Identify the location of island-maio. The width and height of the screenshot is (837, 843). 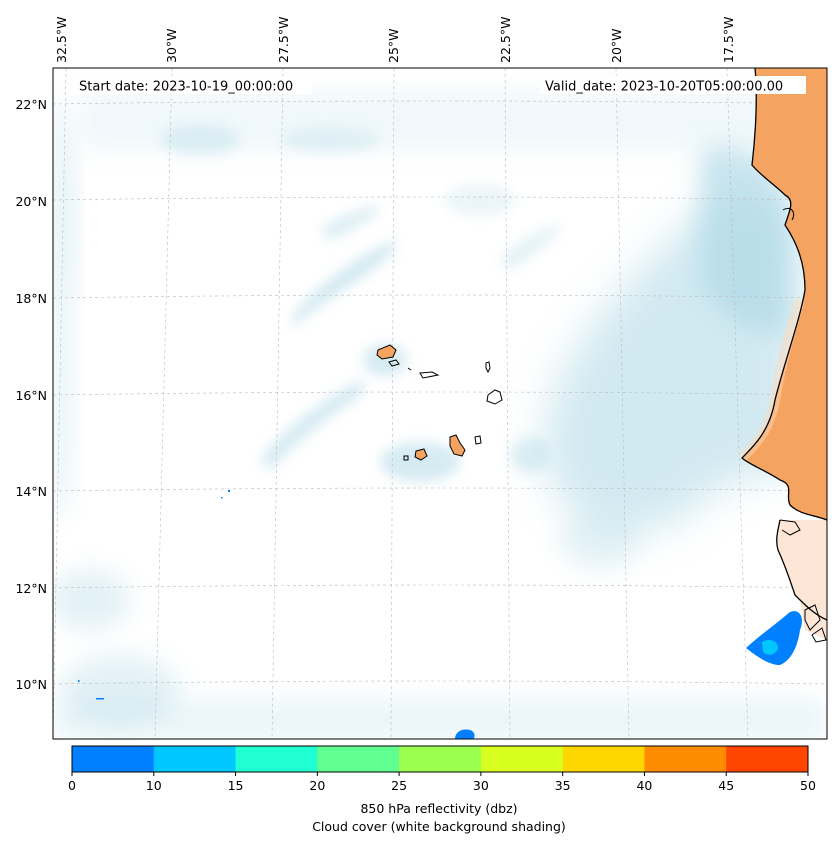
(478, 440).